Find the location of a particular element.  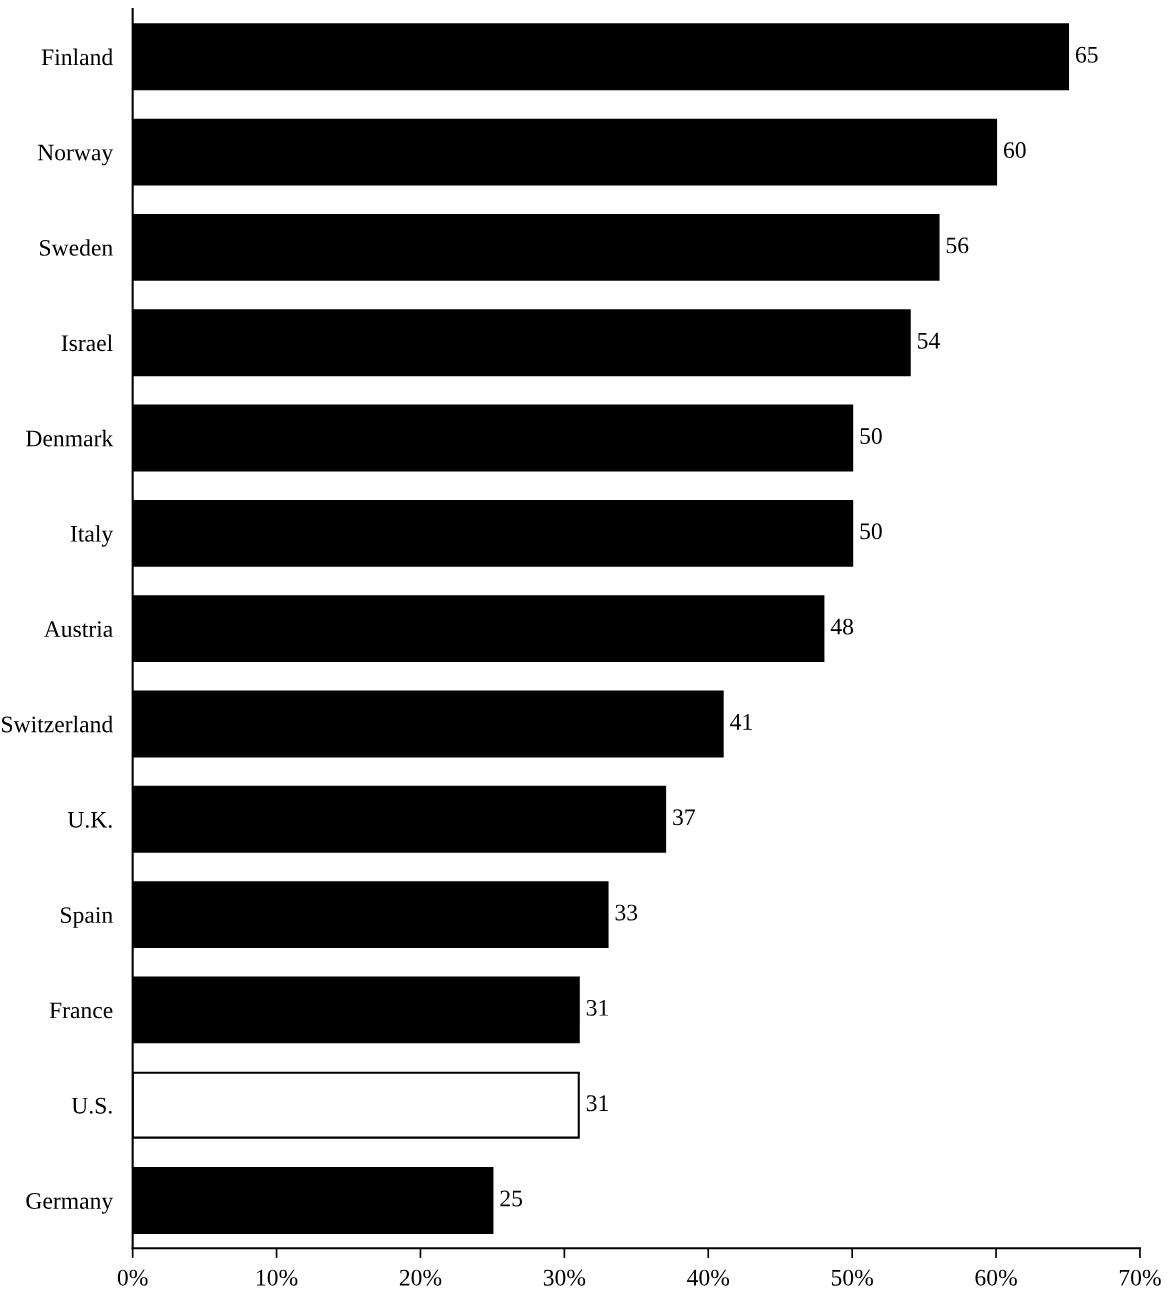

data-label: 37 is located at coordinates (684, 817).